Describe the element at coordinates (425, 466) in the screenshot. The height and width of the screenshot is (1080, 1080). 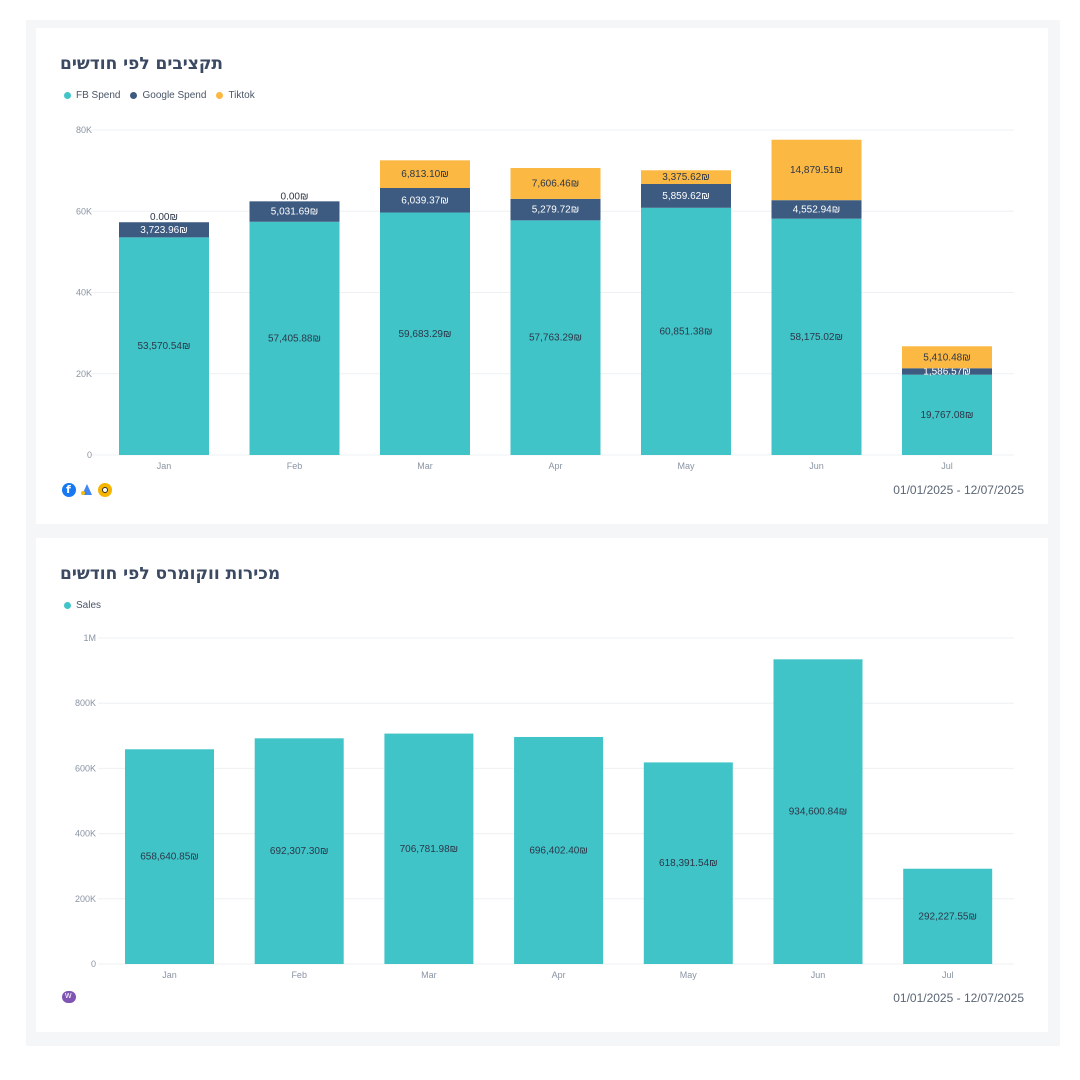
I see `x-tick-label: Mar` at that location.